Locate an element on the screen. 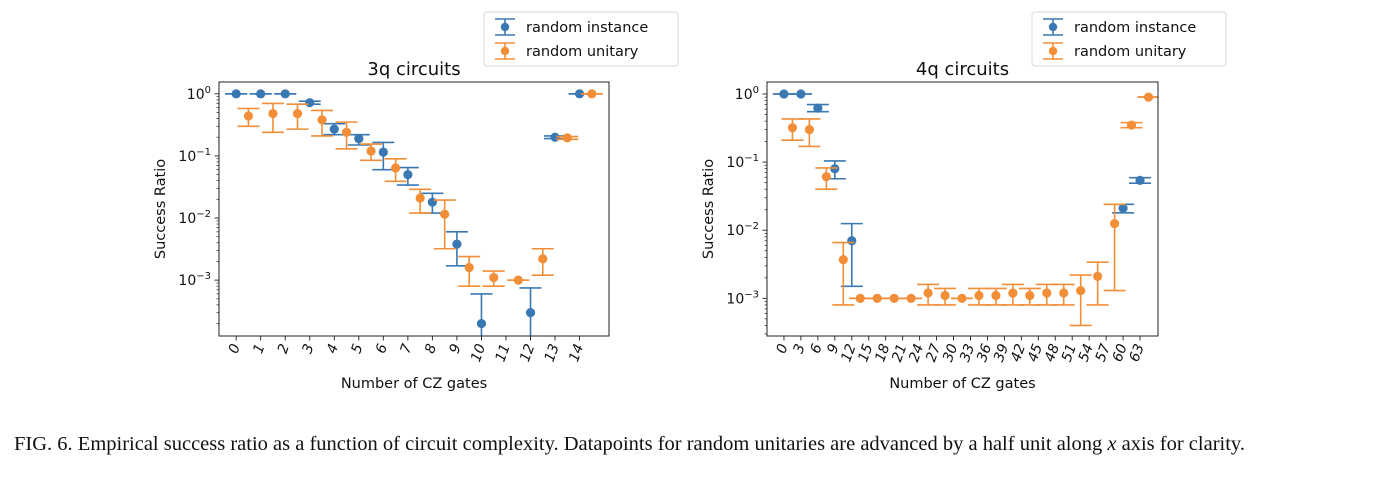 This screenshot has width=1386, height=498. x-tick-label: 5 is located at coordinates (357, 349).